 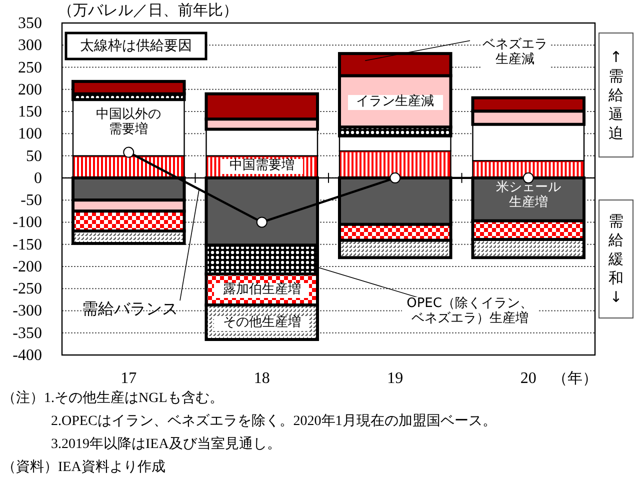 I want to click on y-tick-label: 300, so click(x=30, y=45).